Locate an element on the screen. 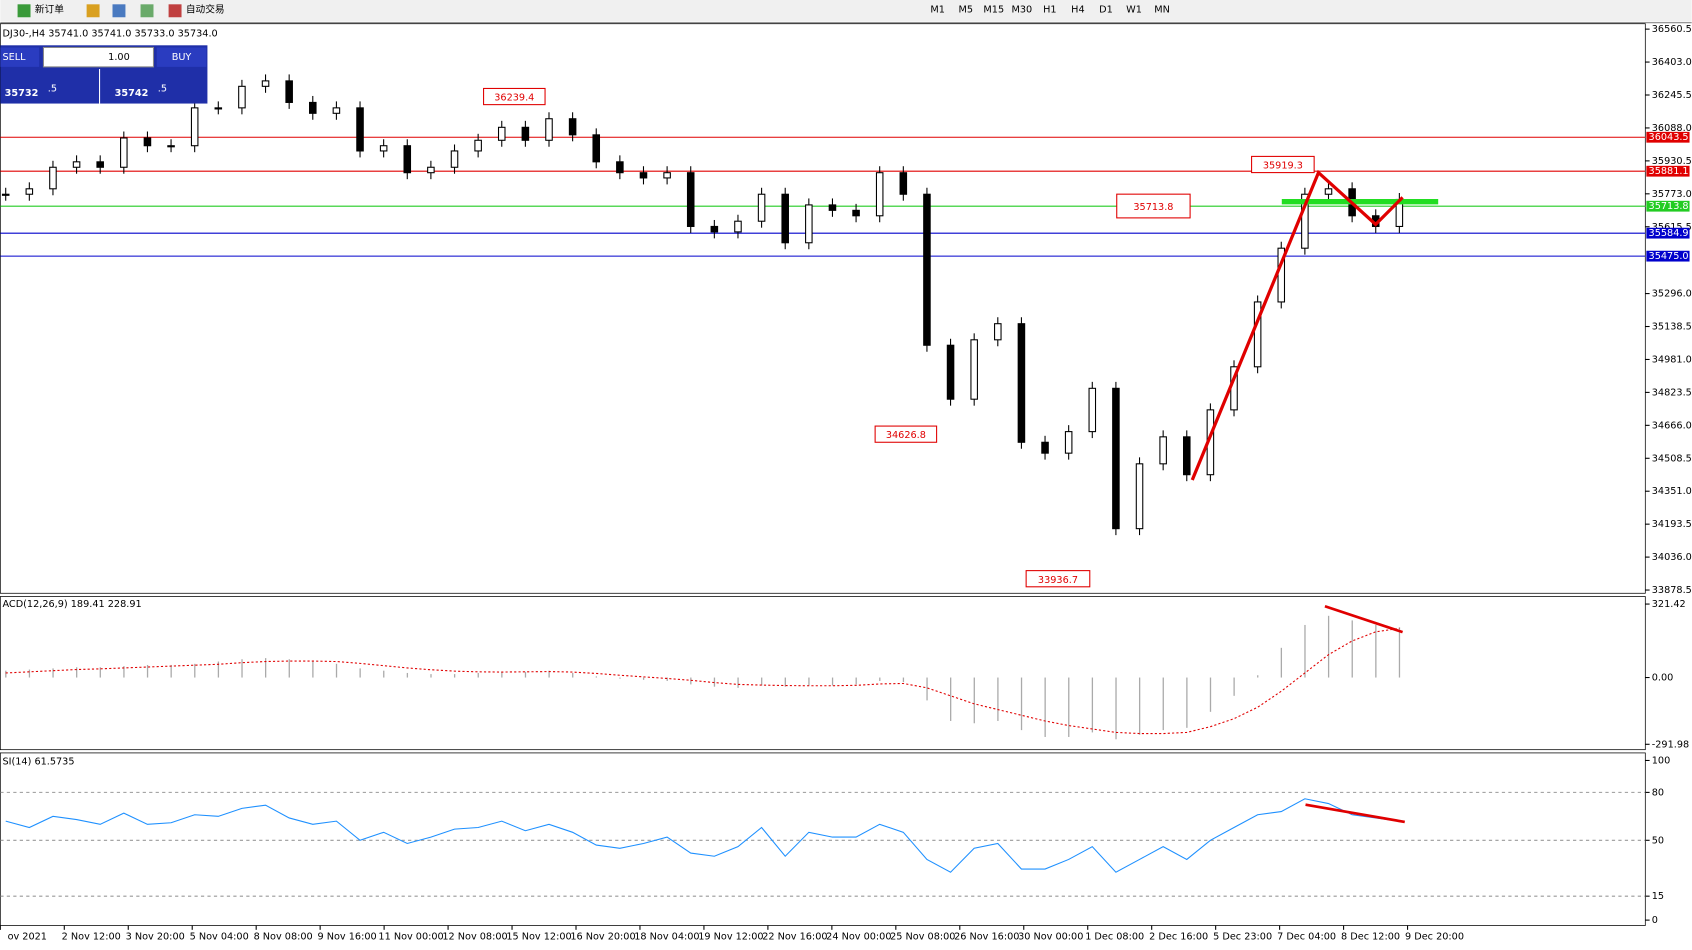 The height and width of the screenshot is (950, 1692). buy-label: BUY is located at coordinates (182, 57).